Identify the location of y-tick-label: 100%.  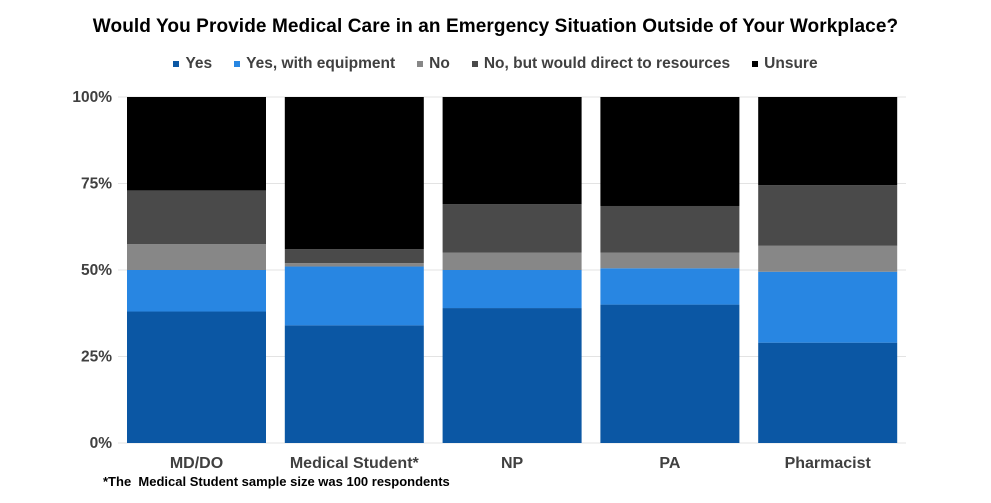
(92, 97).